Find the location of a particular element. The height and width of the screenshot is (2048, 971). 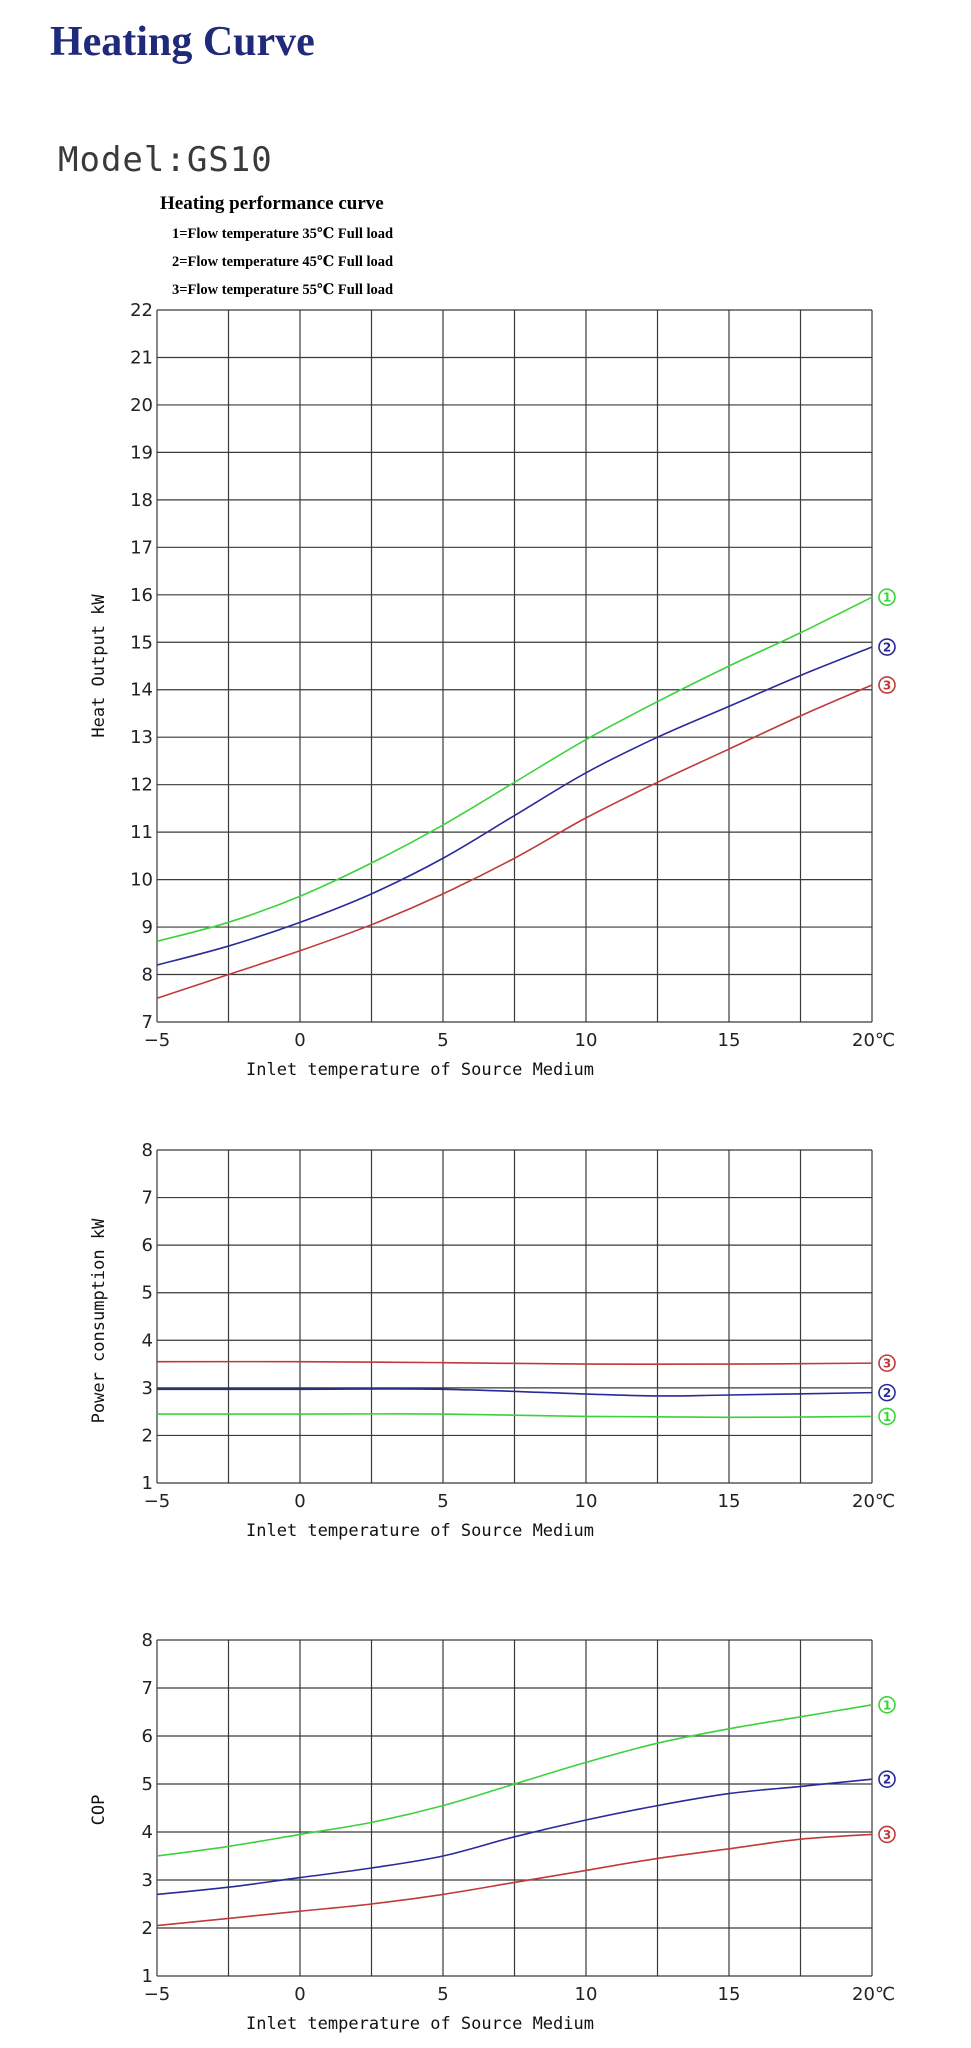

y-tick-label: 12 is located at coordinates (141, 785).